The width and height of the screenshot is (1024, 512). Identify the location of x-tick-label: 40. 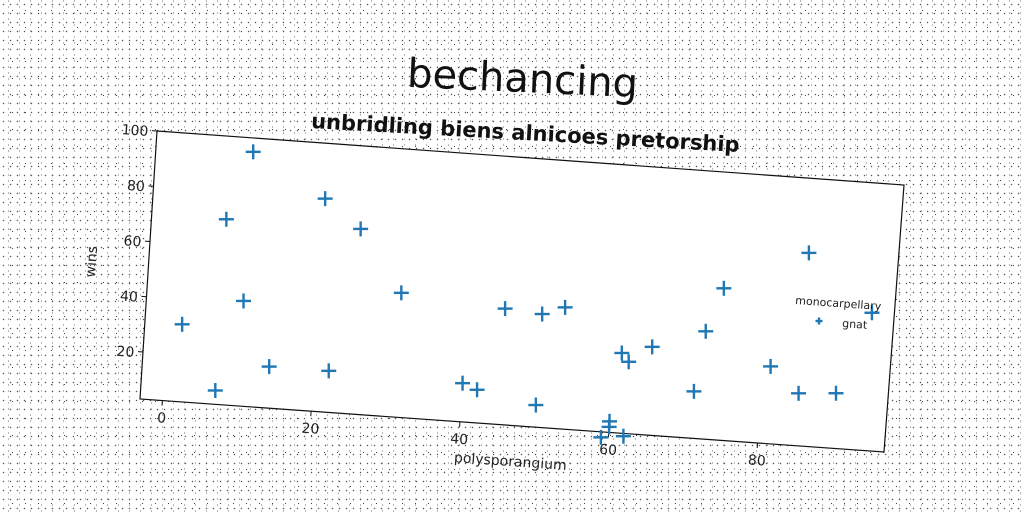
(459, 439).